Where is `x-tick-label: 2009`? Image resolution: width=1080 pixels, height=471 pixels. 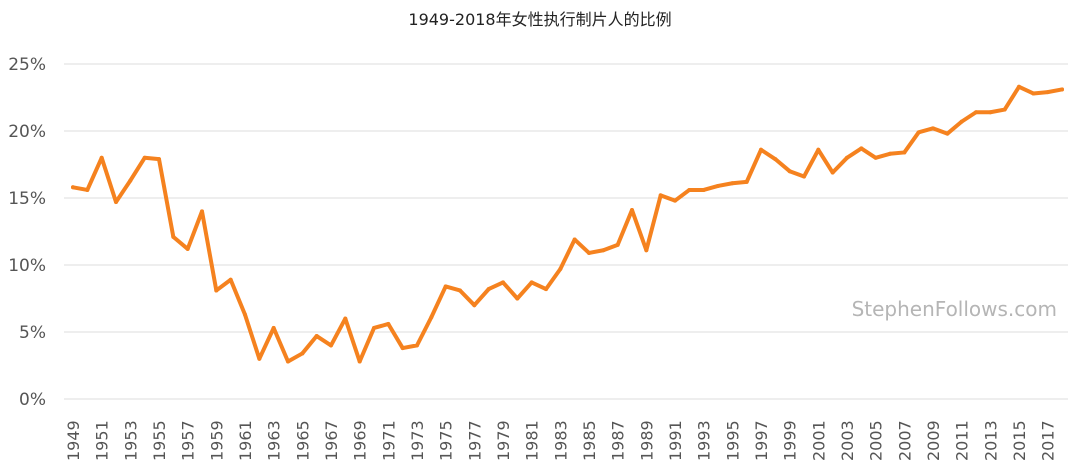
x-tick-label: 2009 is located at coordinates (933, 440).